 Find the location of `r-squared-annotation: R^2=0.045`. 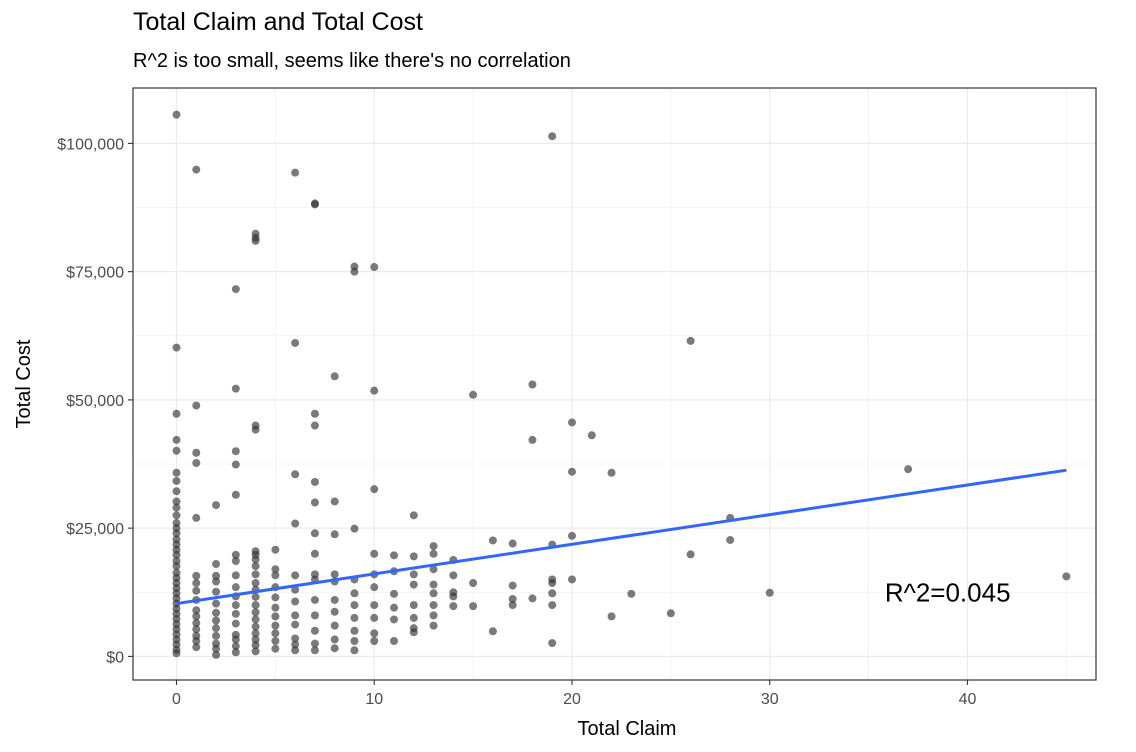

r-squared-annotation: R^2=0.045 is located at coordinates (948, 592).